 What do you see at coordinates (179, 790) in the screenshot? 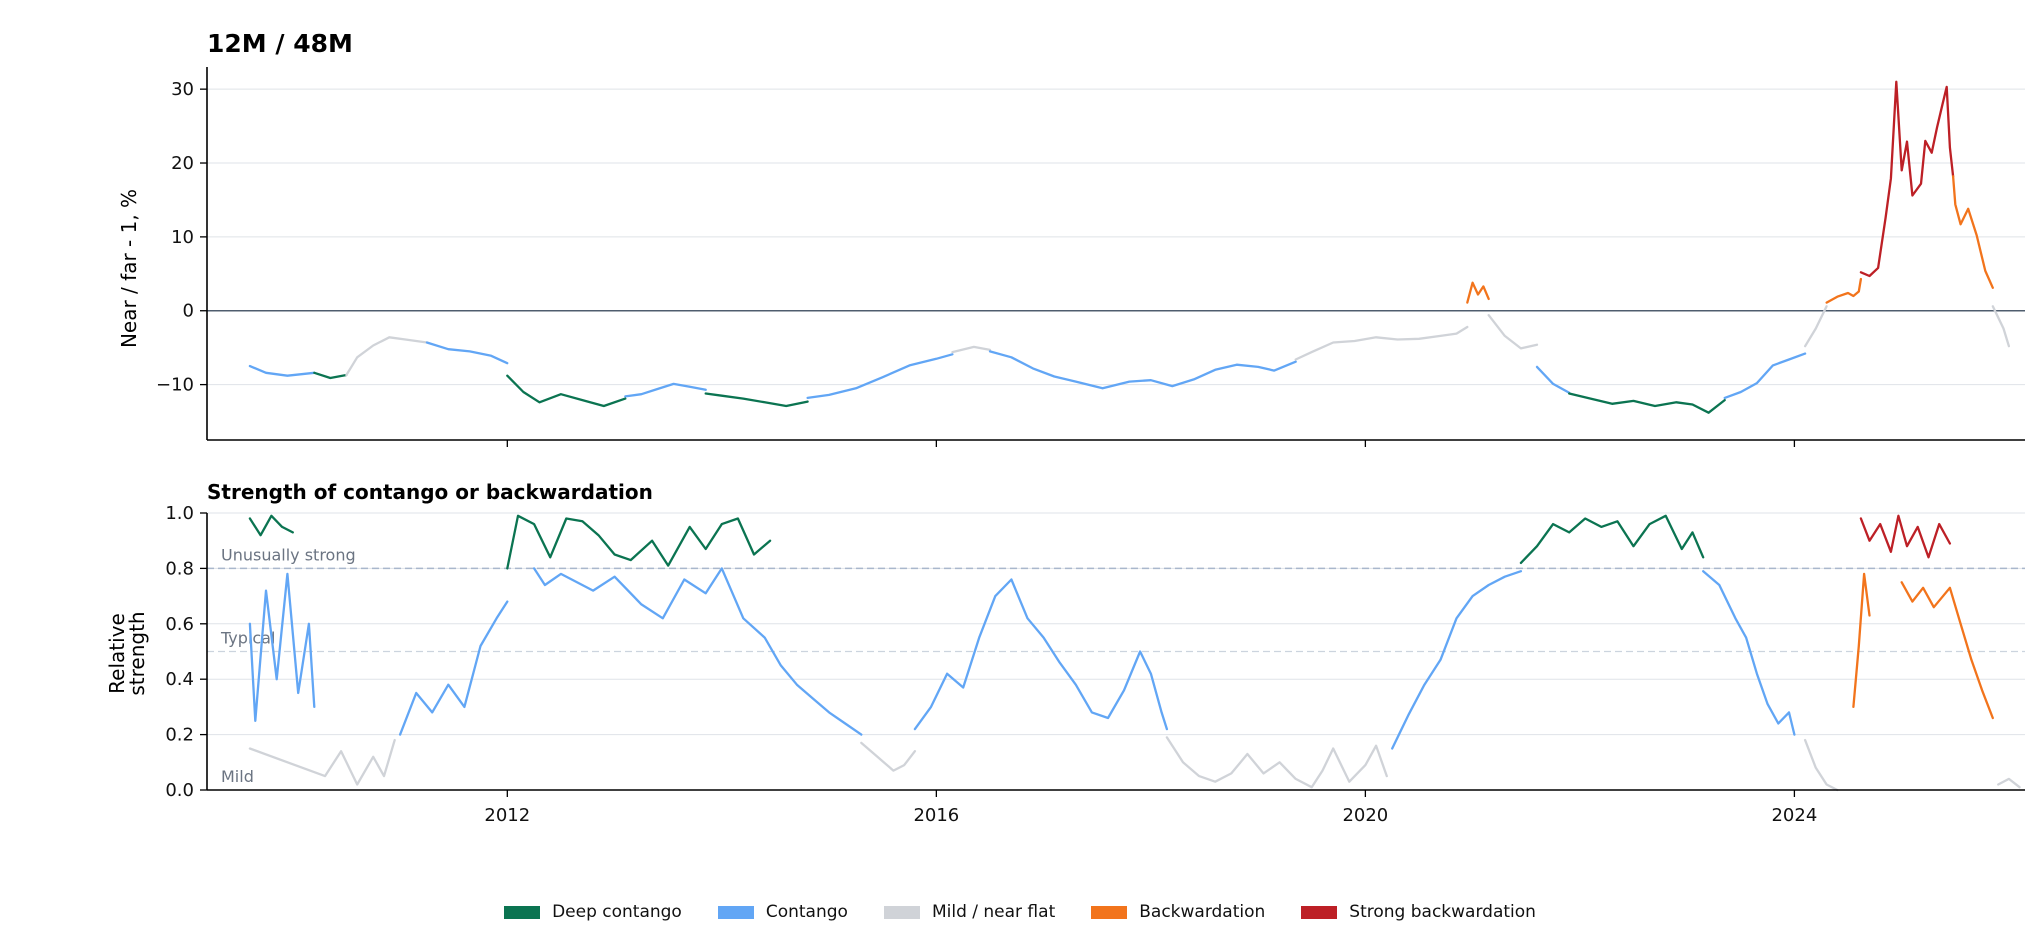
I see `y-tick-label: 0.0` at bounding box center [179, 790].